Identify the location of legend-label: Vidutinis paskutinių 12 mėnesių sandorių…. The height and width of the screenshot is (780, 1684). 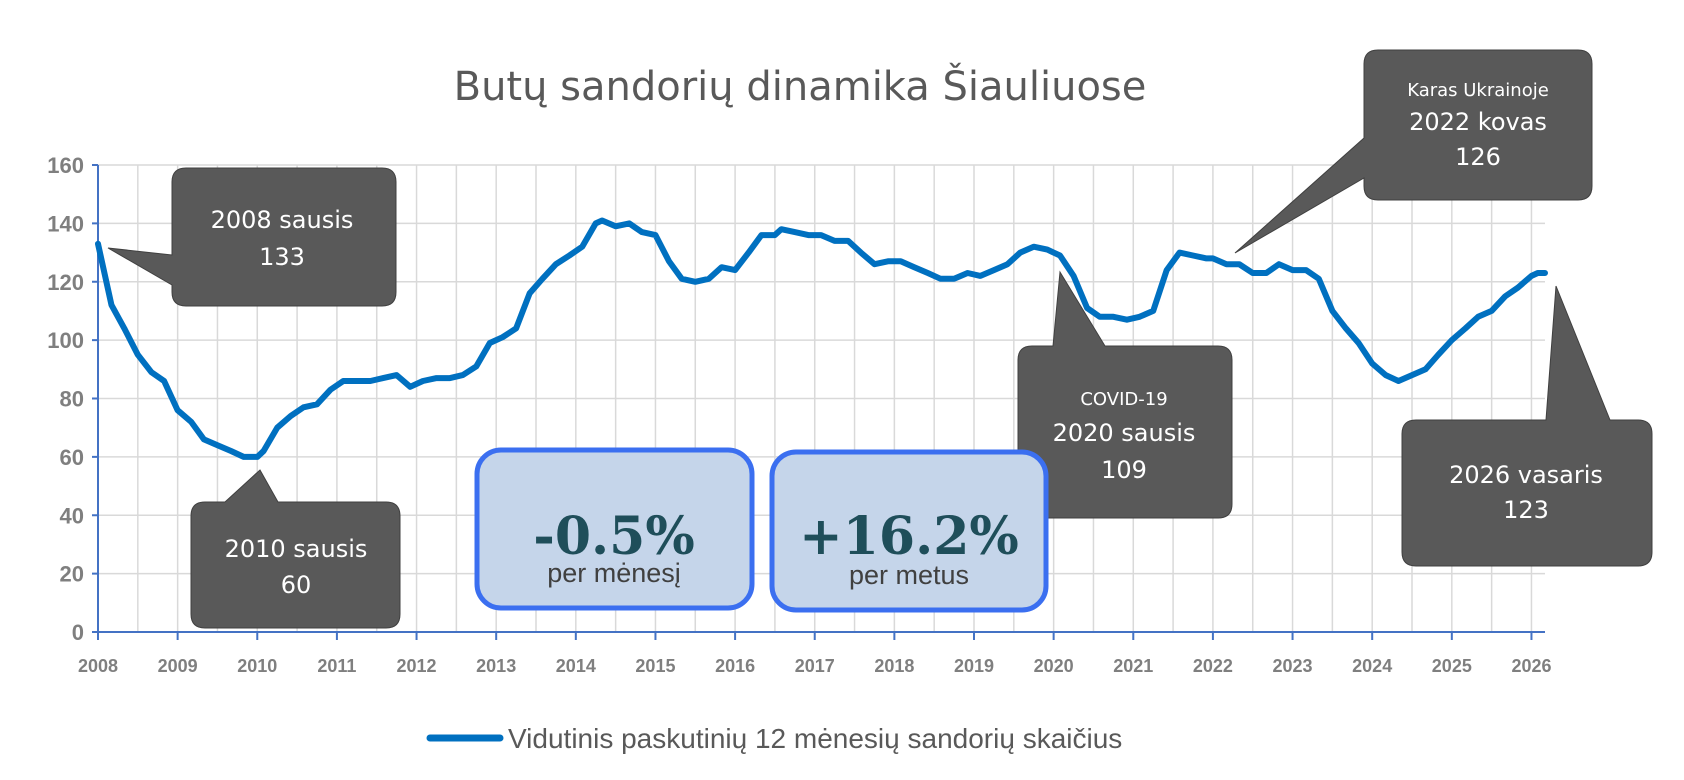
(815, 738).